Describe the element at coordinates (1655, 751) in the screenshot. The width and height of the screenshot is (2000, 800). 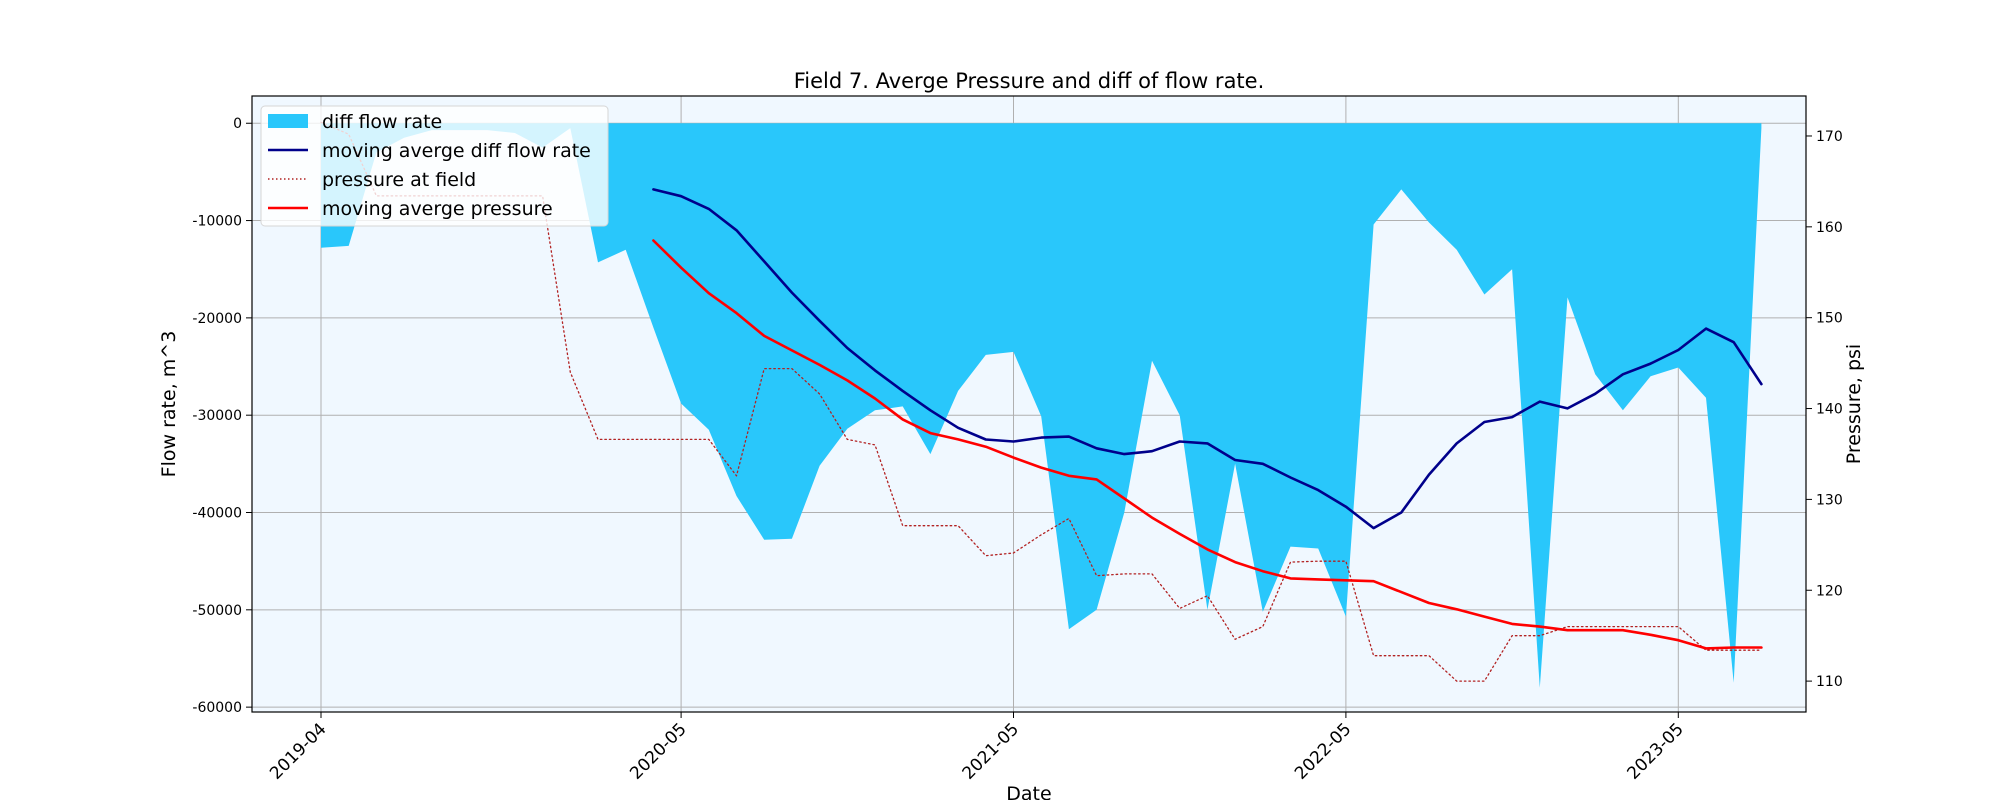
I see `x-tick-label: 2023-05` at that location.